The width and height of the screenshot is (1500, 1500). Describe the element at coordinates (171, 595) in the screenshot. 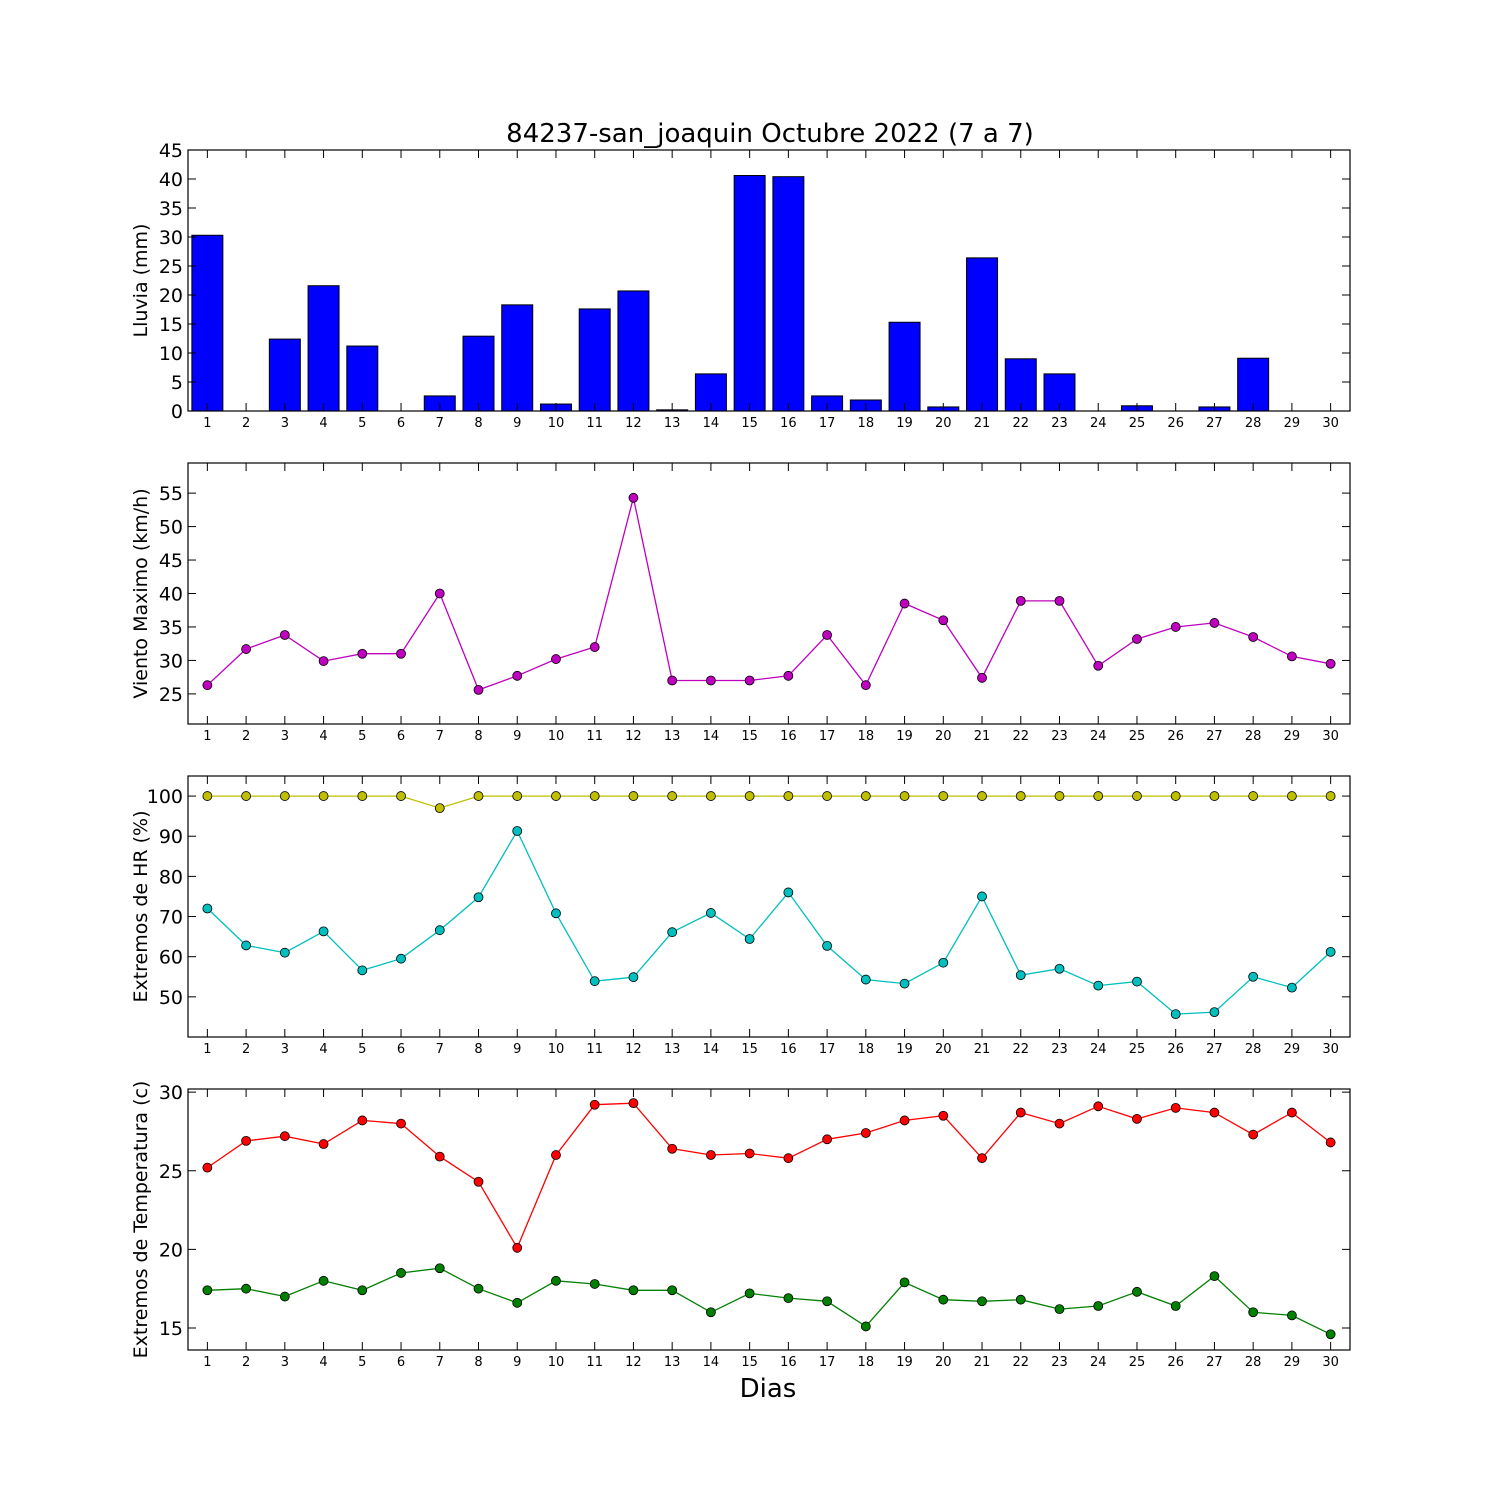

I see `y-tick-label: 40` at that location.